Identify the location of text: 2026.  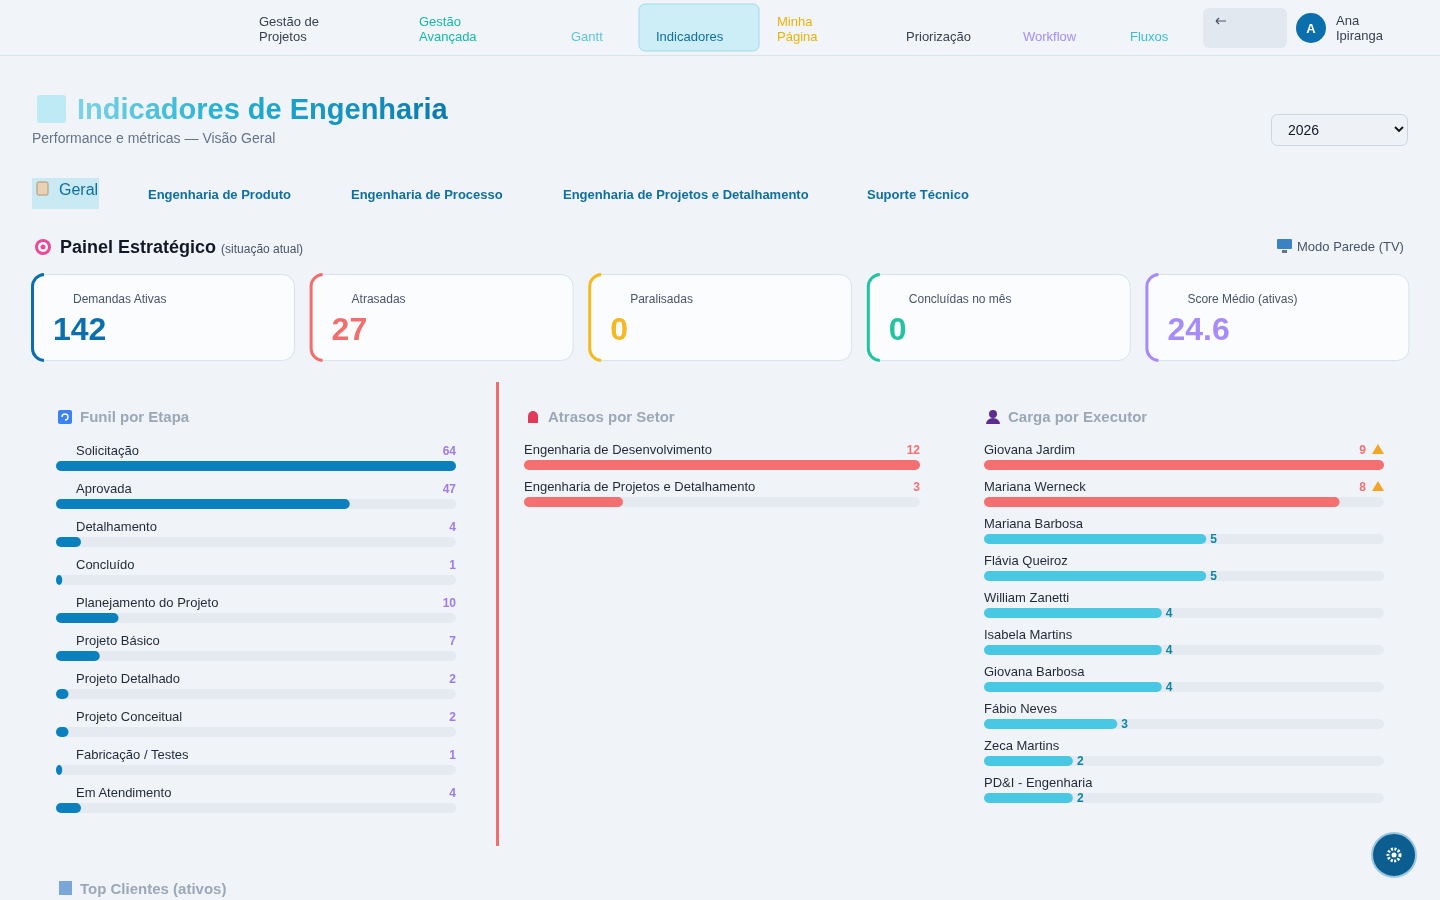
(1304, 130).